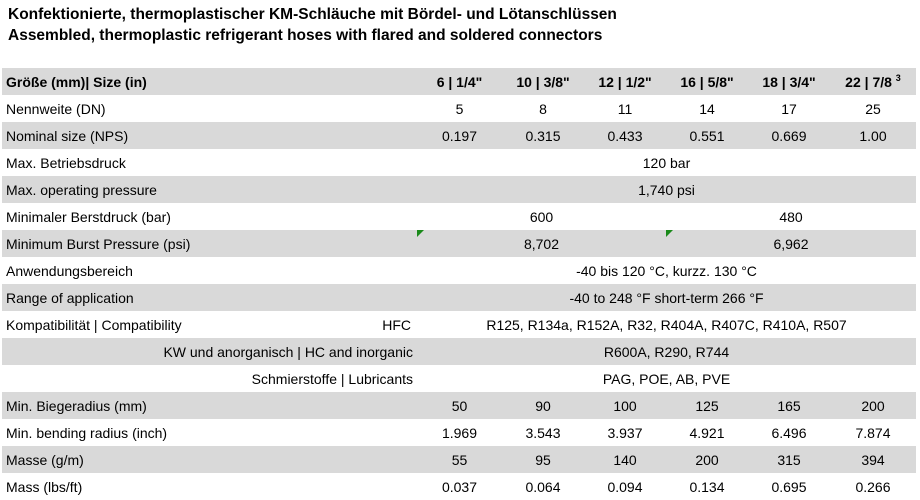  I want to click on cell-value: 125, so click(707, 405).